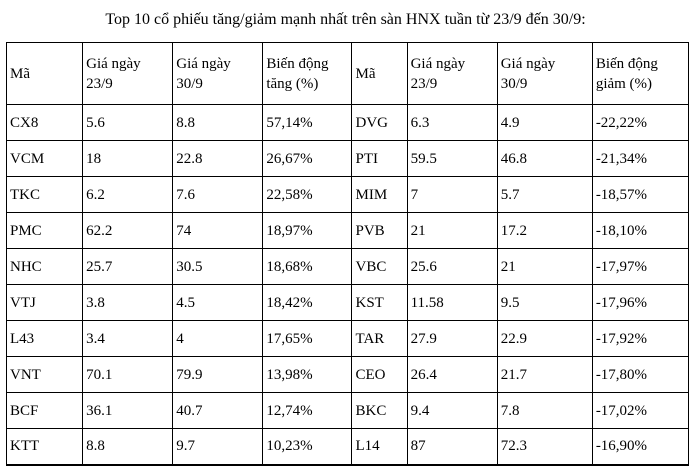 The width and height of the screenshot is (691, 476). What do you see at coordinates (640, 374) in the screenshot?
I see `value-cell: -17,80%` at bounding box center [640, 374].